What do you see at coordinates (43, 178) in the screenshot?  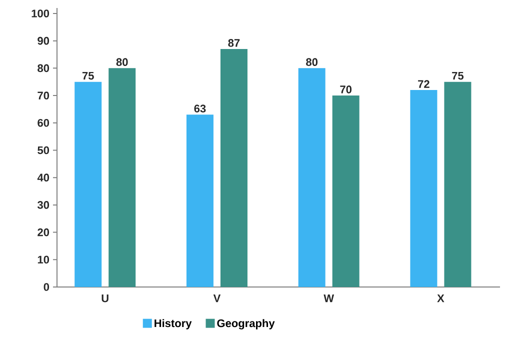 I see `y-tick-label: 40` at bounding box center [43, 178].